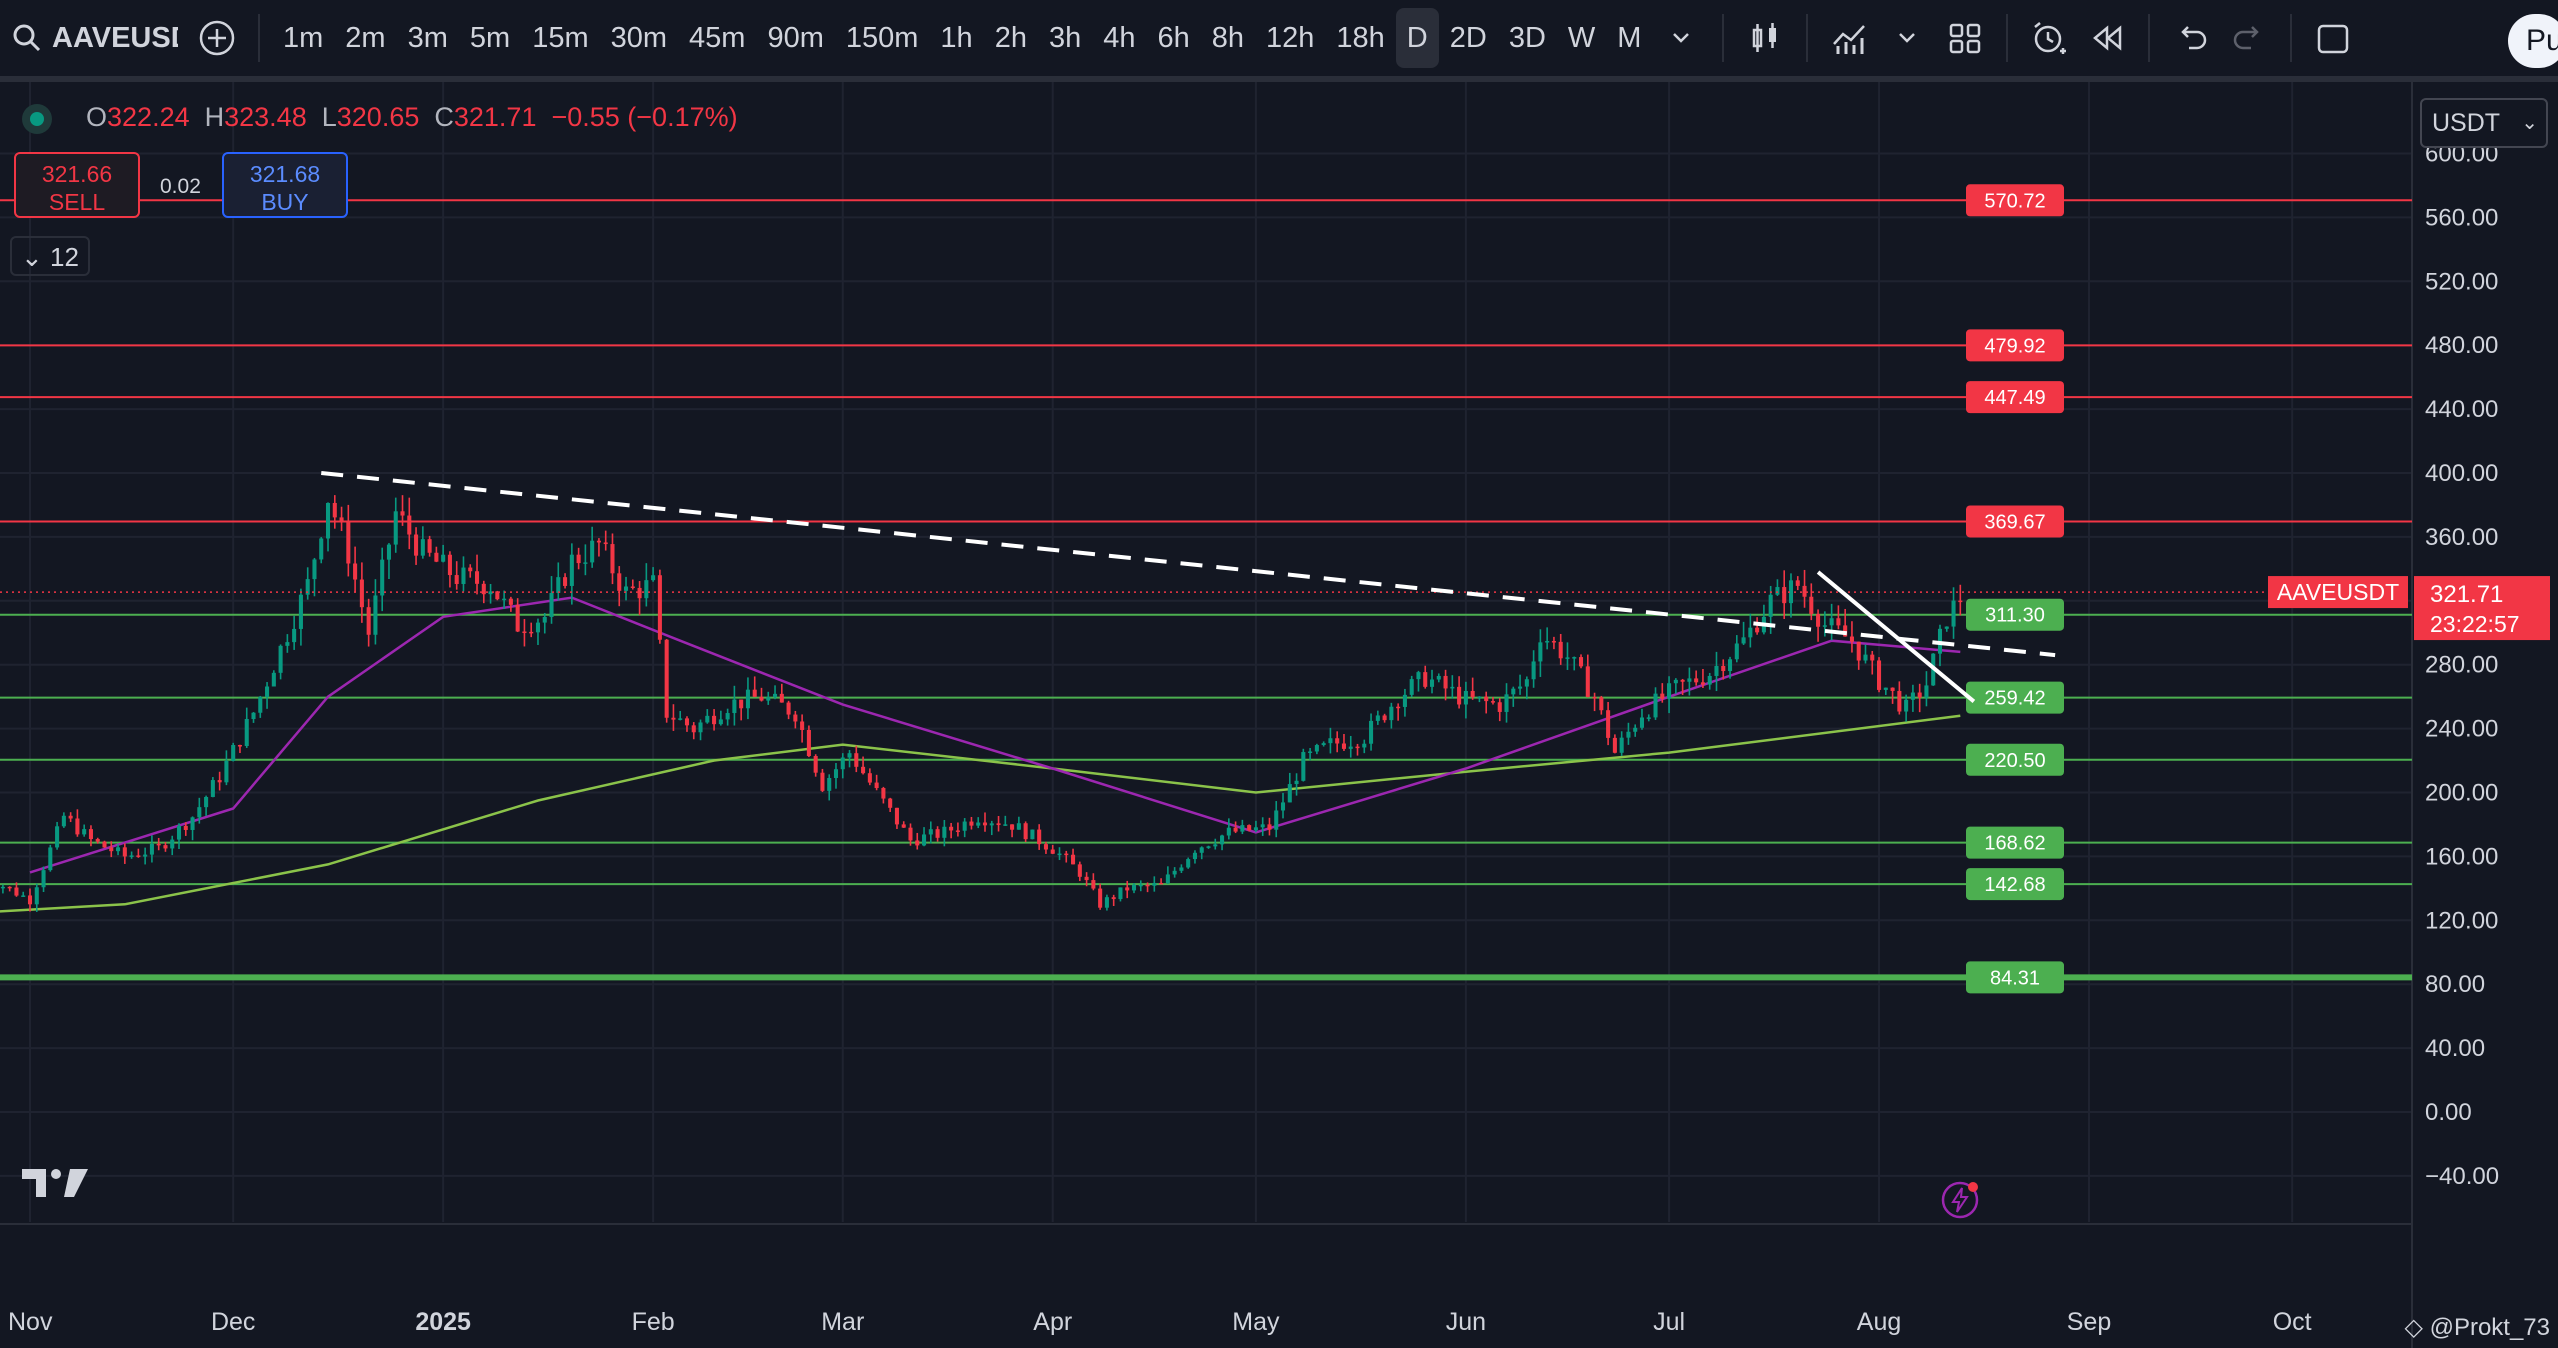  What do you see at coordinates (1960, 1200) in the screenshot?
I see `lightning-icon` at bounding box center [1960, 1200].